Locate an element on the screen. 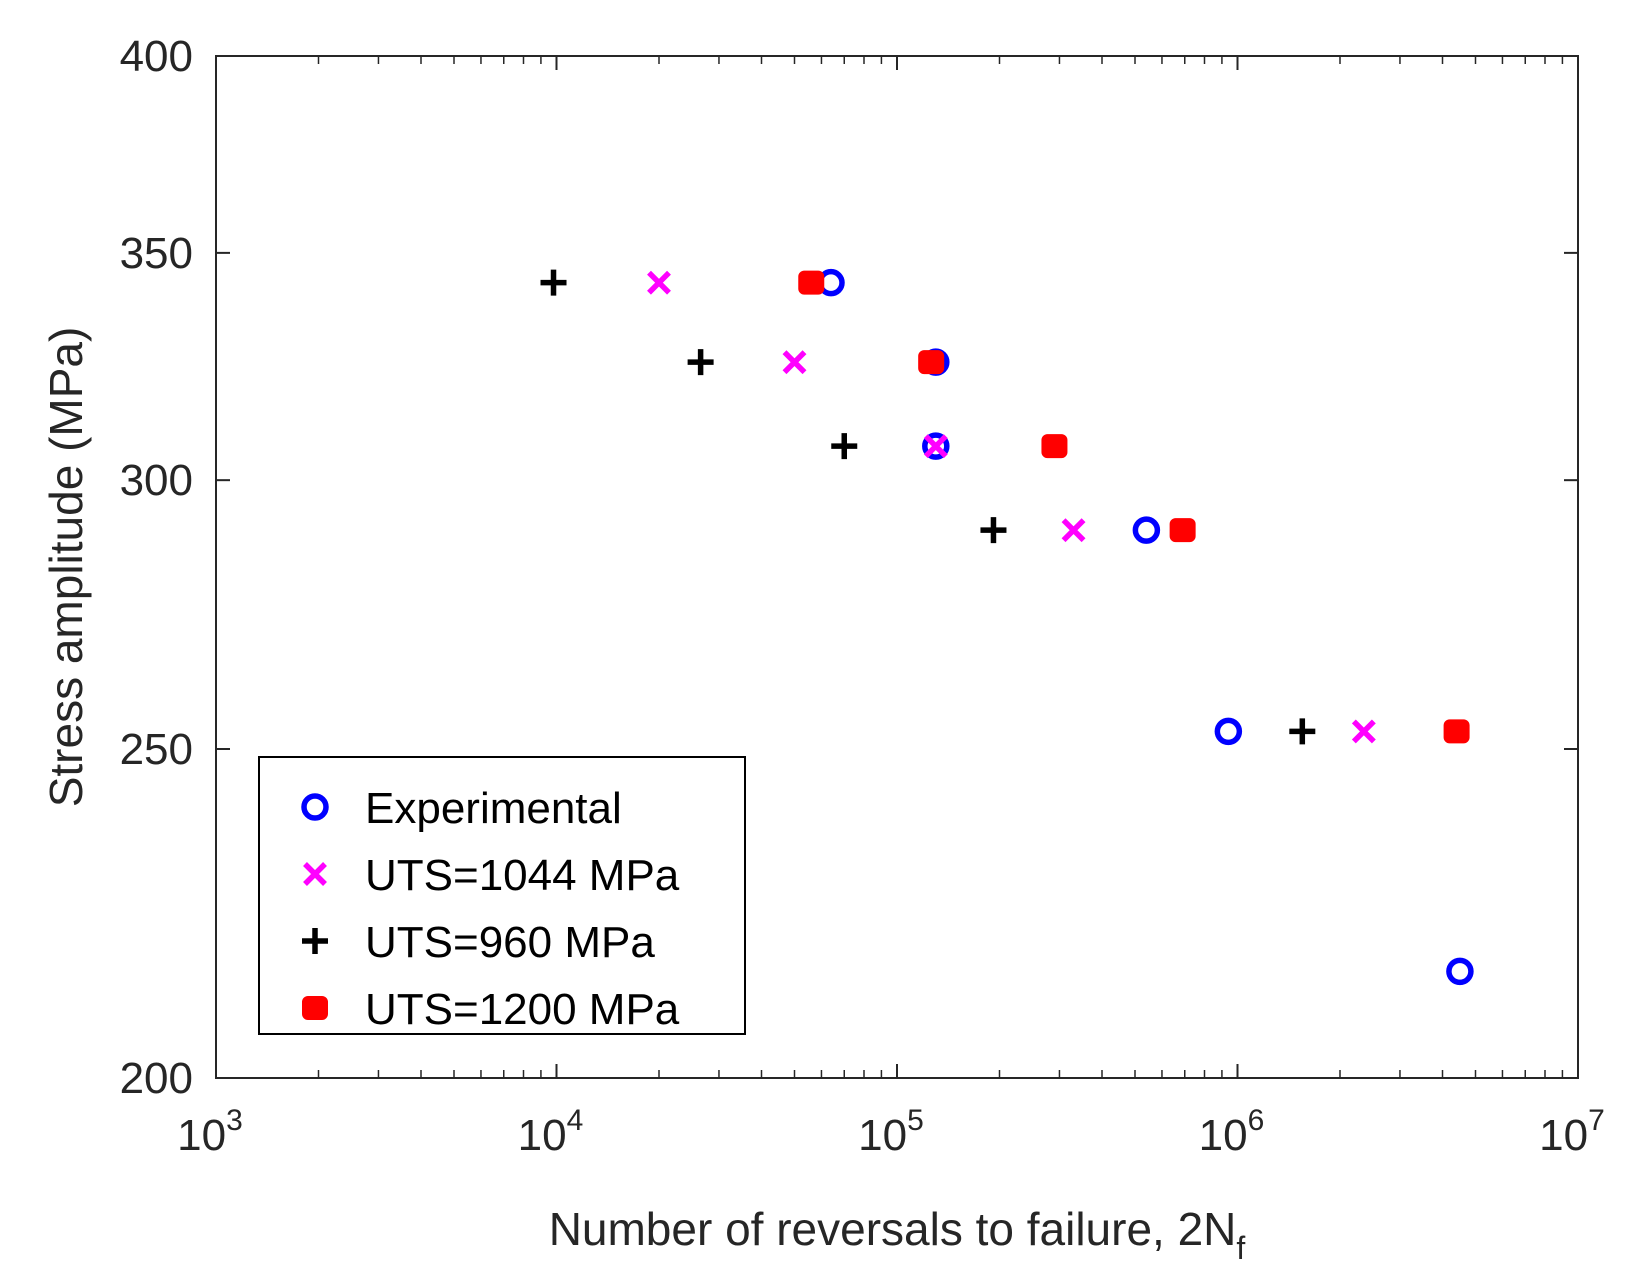 The width and height of the screenshot is (1634, 1277). legend-marker-square is located at coordinates (315, 1008).